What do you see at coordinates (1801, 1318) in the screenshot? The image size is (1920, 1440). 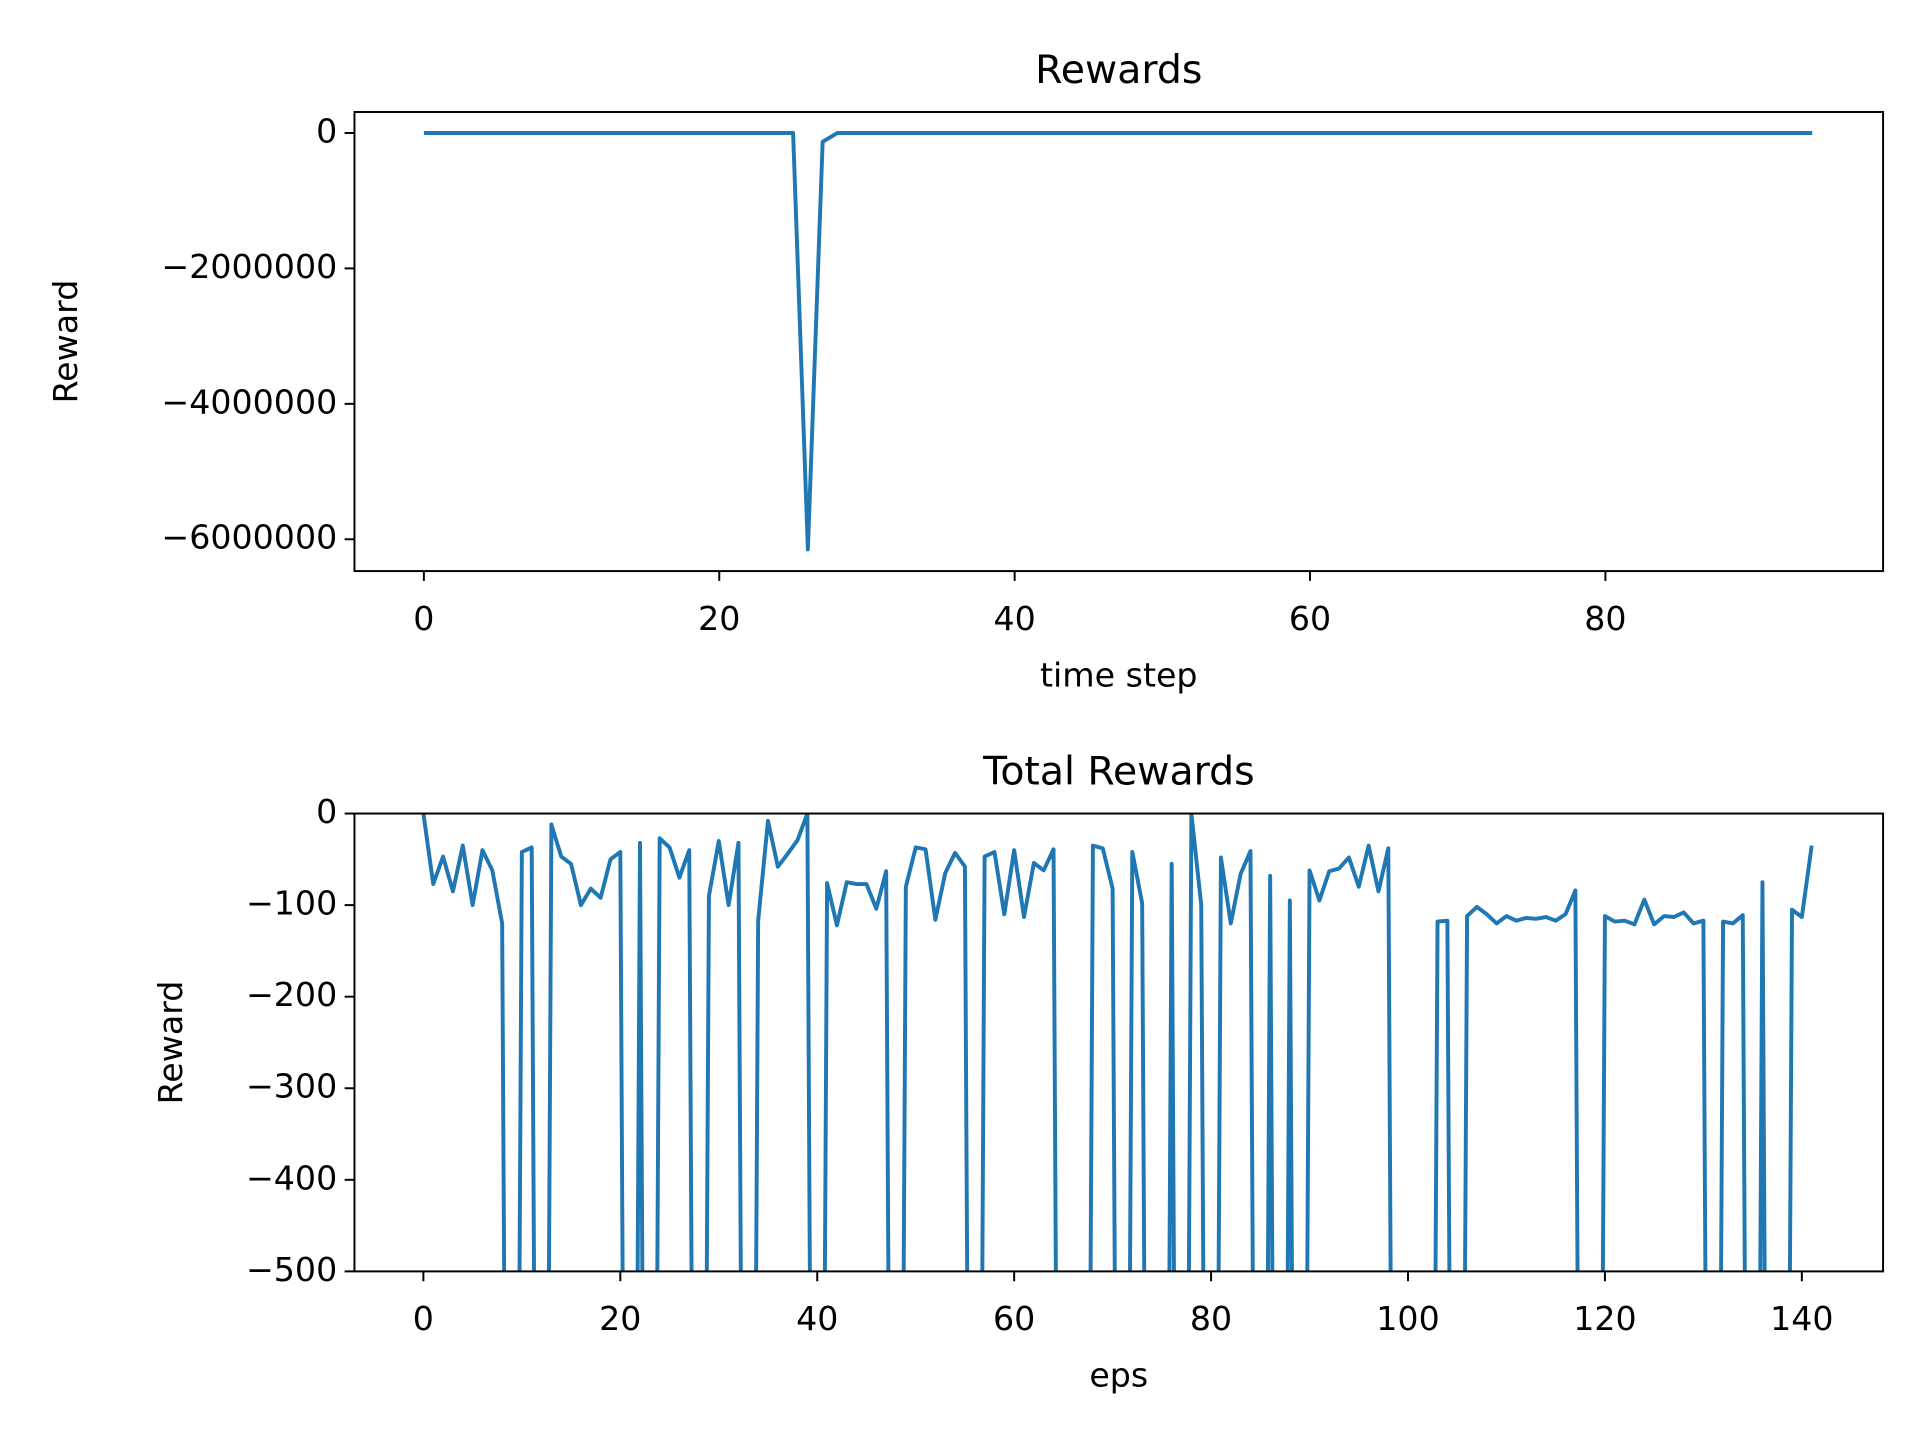 I see `x-tick-label: 140` at bounding box center [1801, 1318].